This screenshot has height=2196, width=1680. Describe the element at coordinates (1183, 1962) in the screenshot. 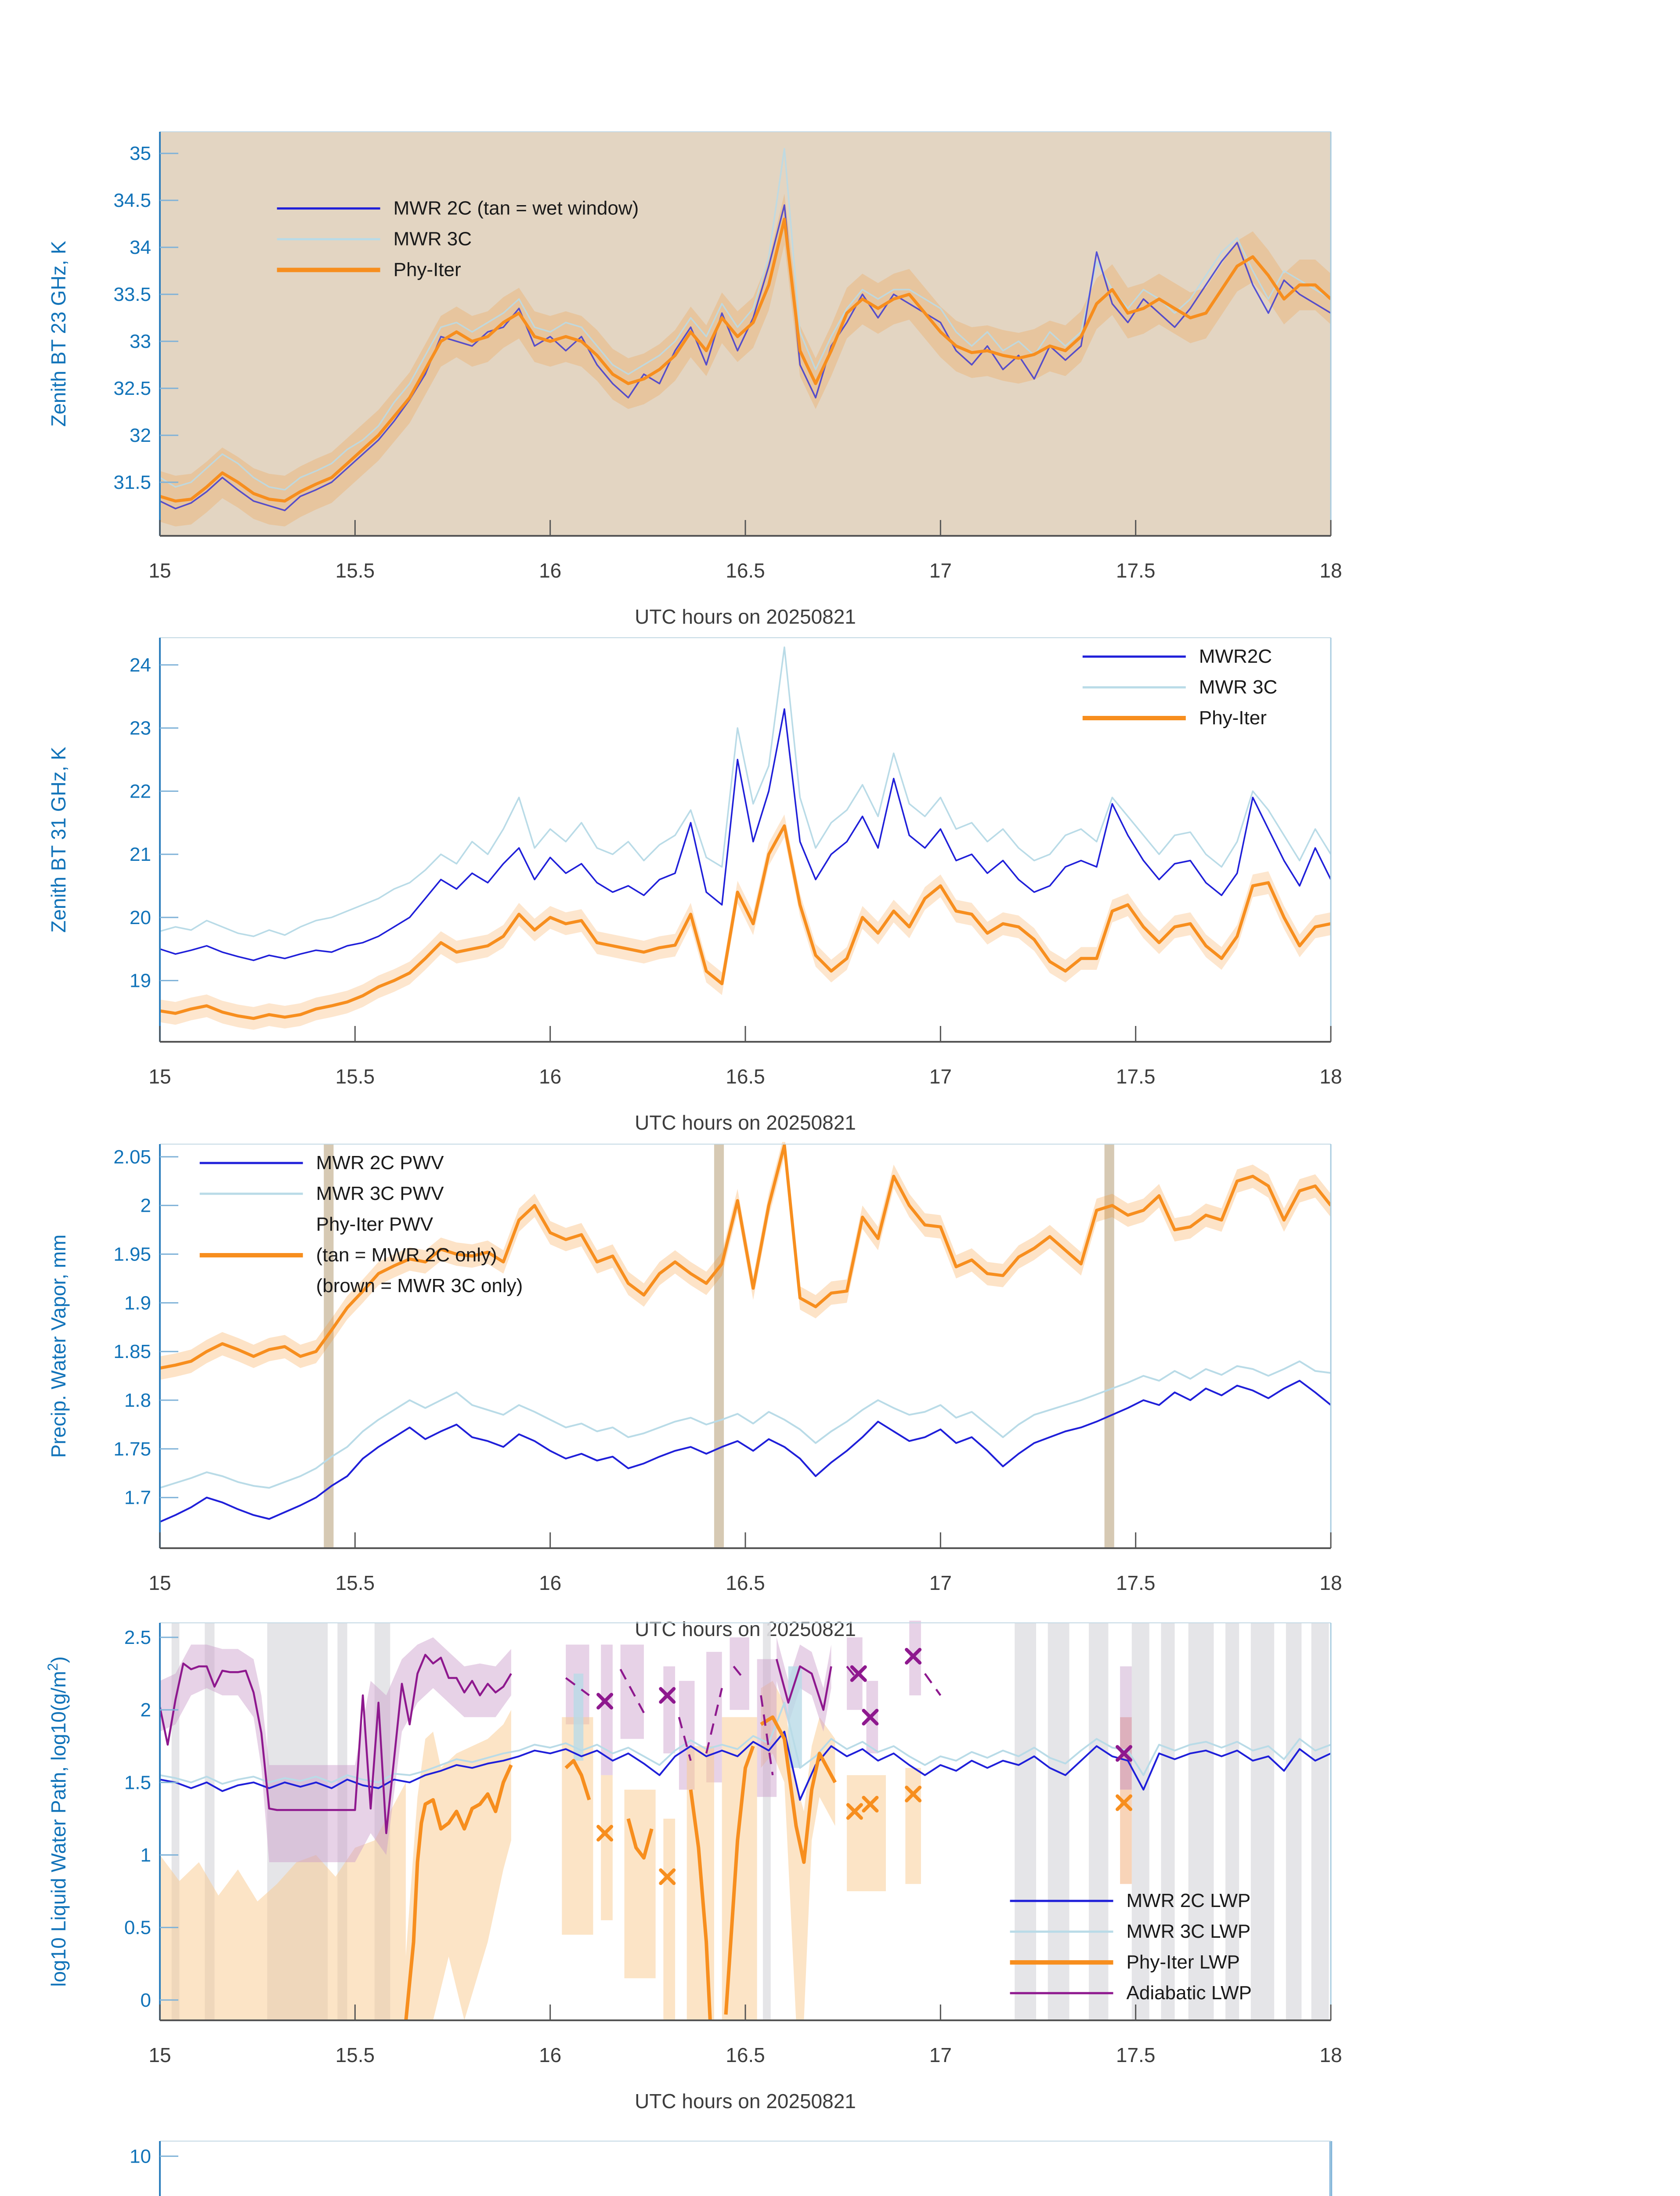

I see `legend-label: Phy-Iter LWP` at that location.